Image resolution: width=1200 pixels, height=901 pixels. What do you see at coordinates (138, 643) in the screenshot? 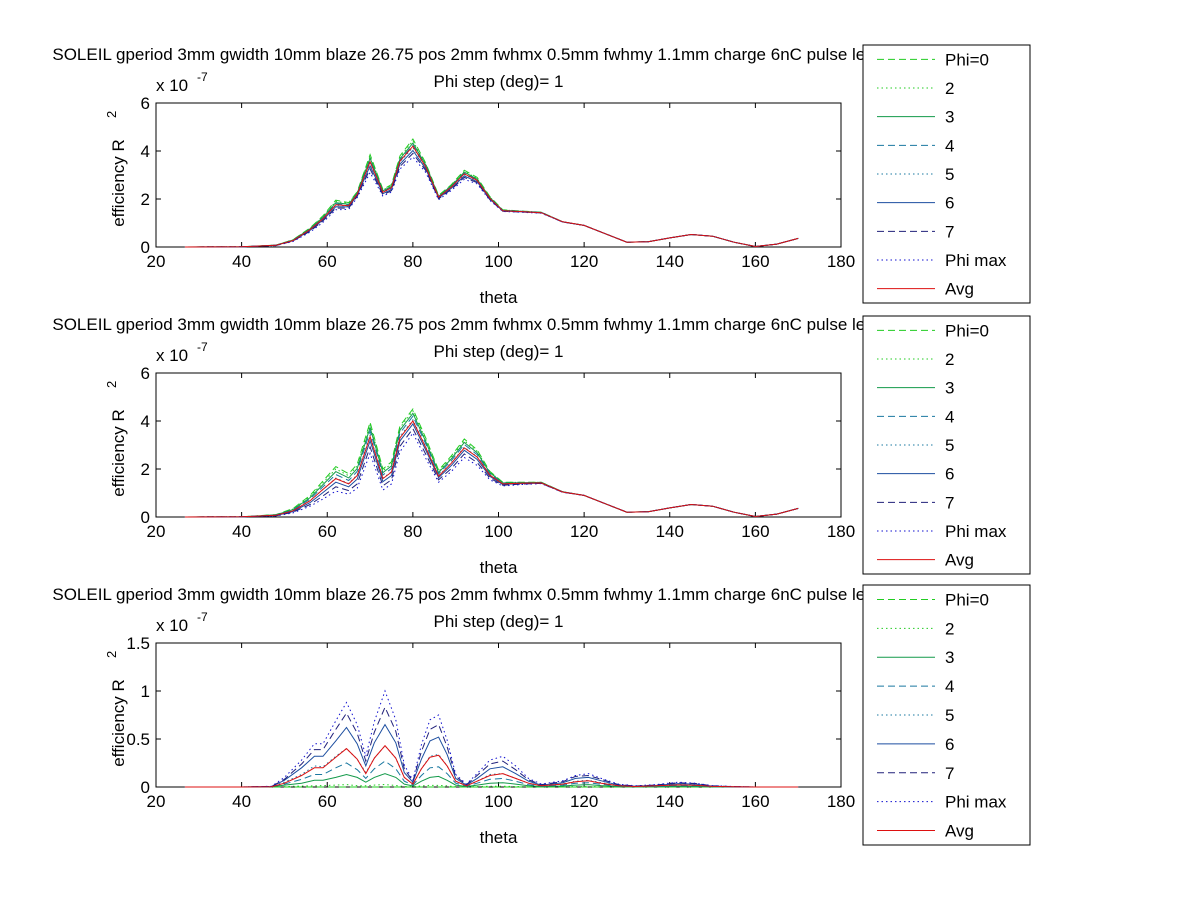
I see `y-tick-label: 1.5` at bounding box center [138, 643].